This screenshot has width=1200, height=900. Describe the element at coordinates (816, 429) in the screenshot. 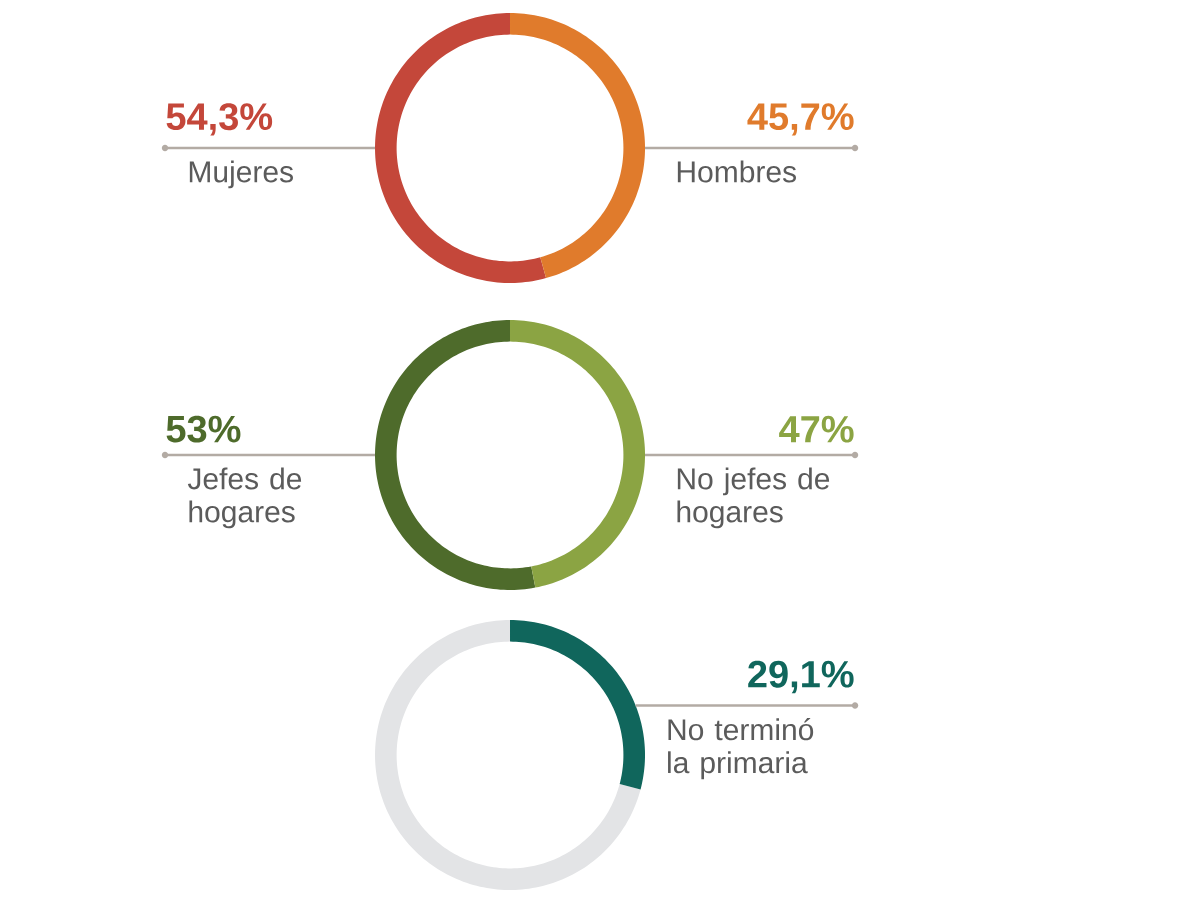

I see `data-label: 47%` at that location.